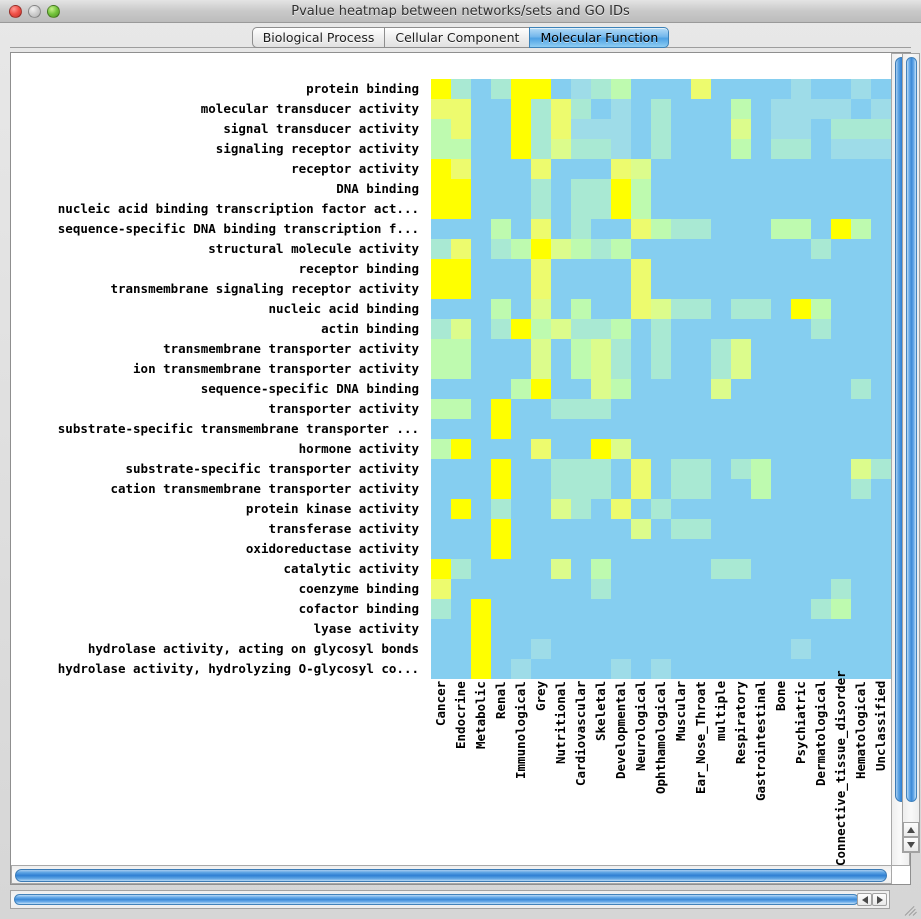 This screenshot has width=921, height=919. I want to click on horizontal-scroll-thumb, so click(436, 899).